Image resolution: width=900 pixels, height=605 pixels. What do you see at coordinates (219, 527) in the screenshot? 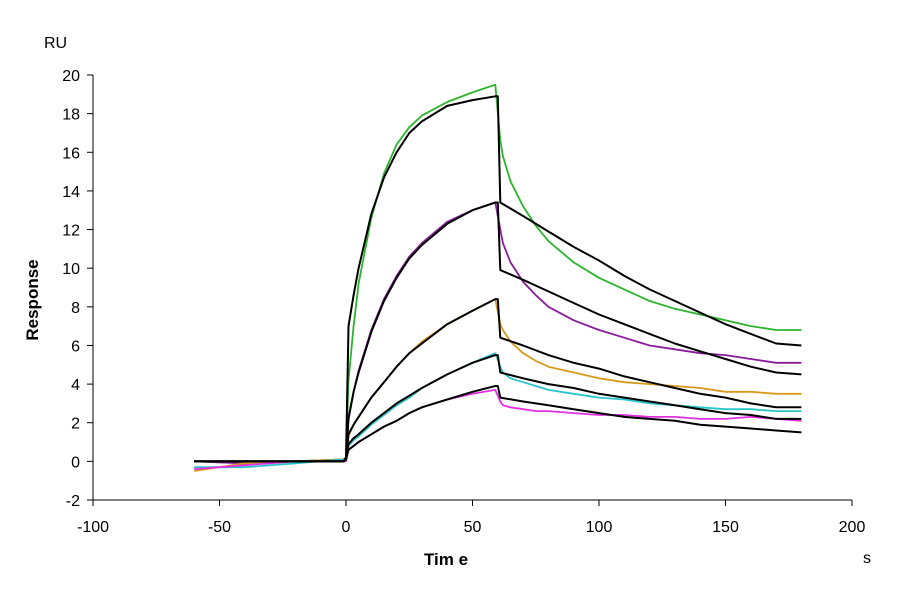
I see `x-tick-label: -50` at bounding box center [219, 527].